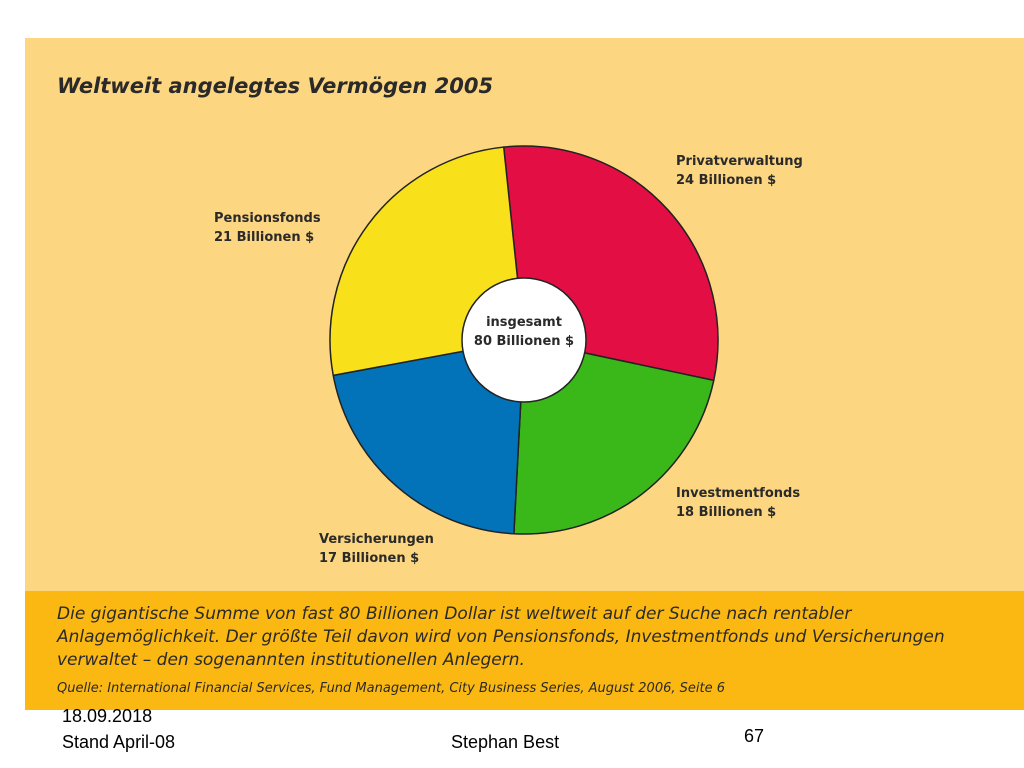  Describe the element at coordinates (614, 437) in the screenshot. I see `pie-slice-investmentfonds` at that location.